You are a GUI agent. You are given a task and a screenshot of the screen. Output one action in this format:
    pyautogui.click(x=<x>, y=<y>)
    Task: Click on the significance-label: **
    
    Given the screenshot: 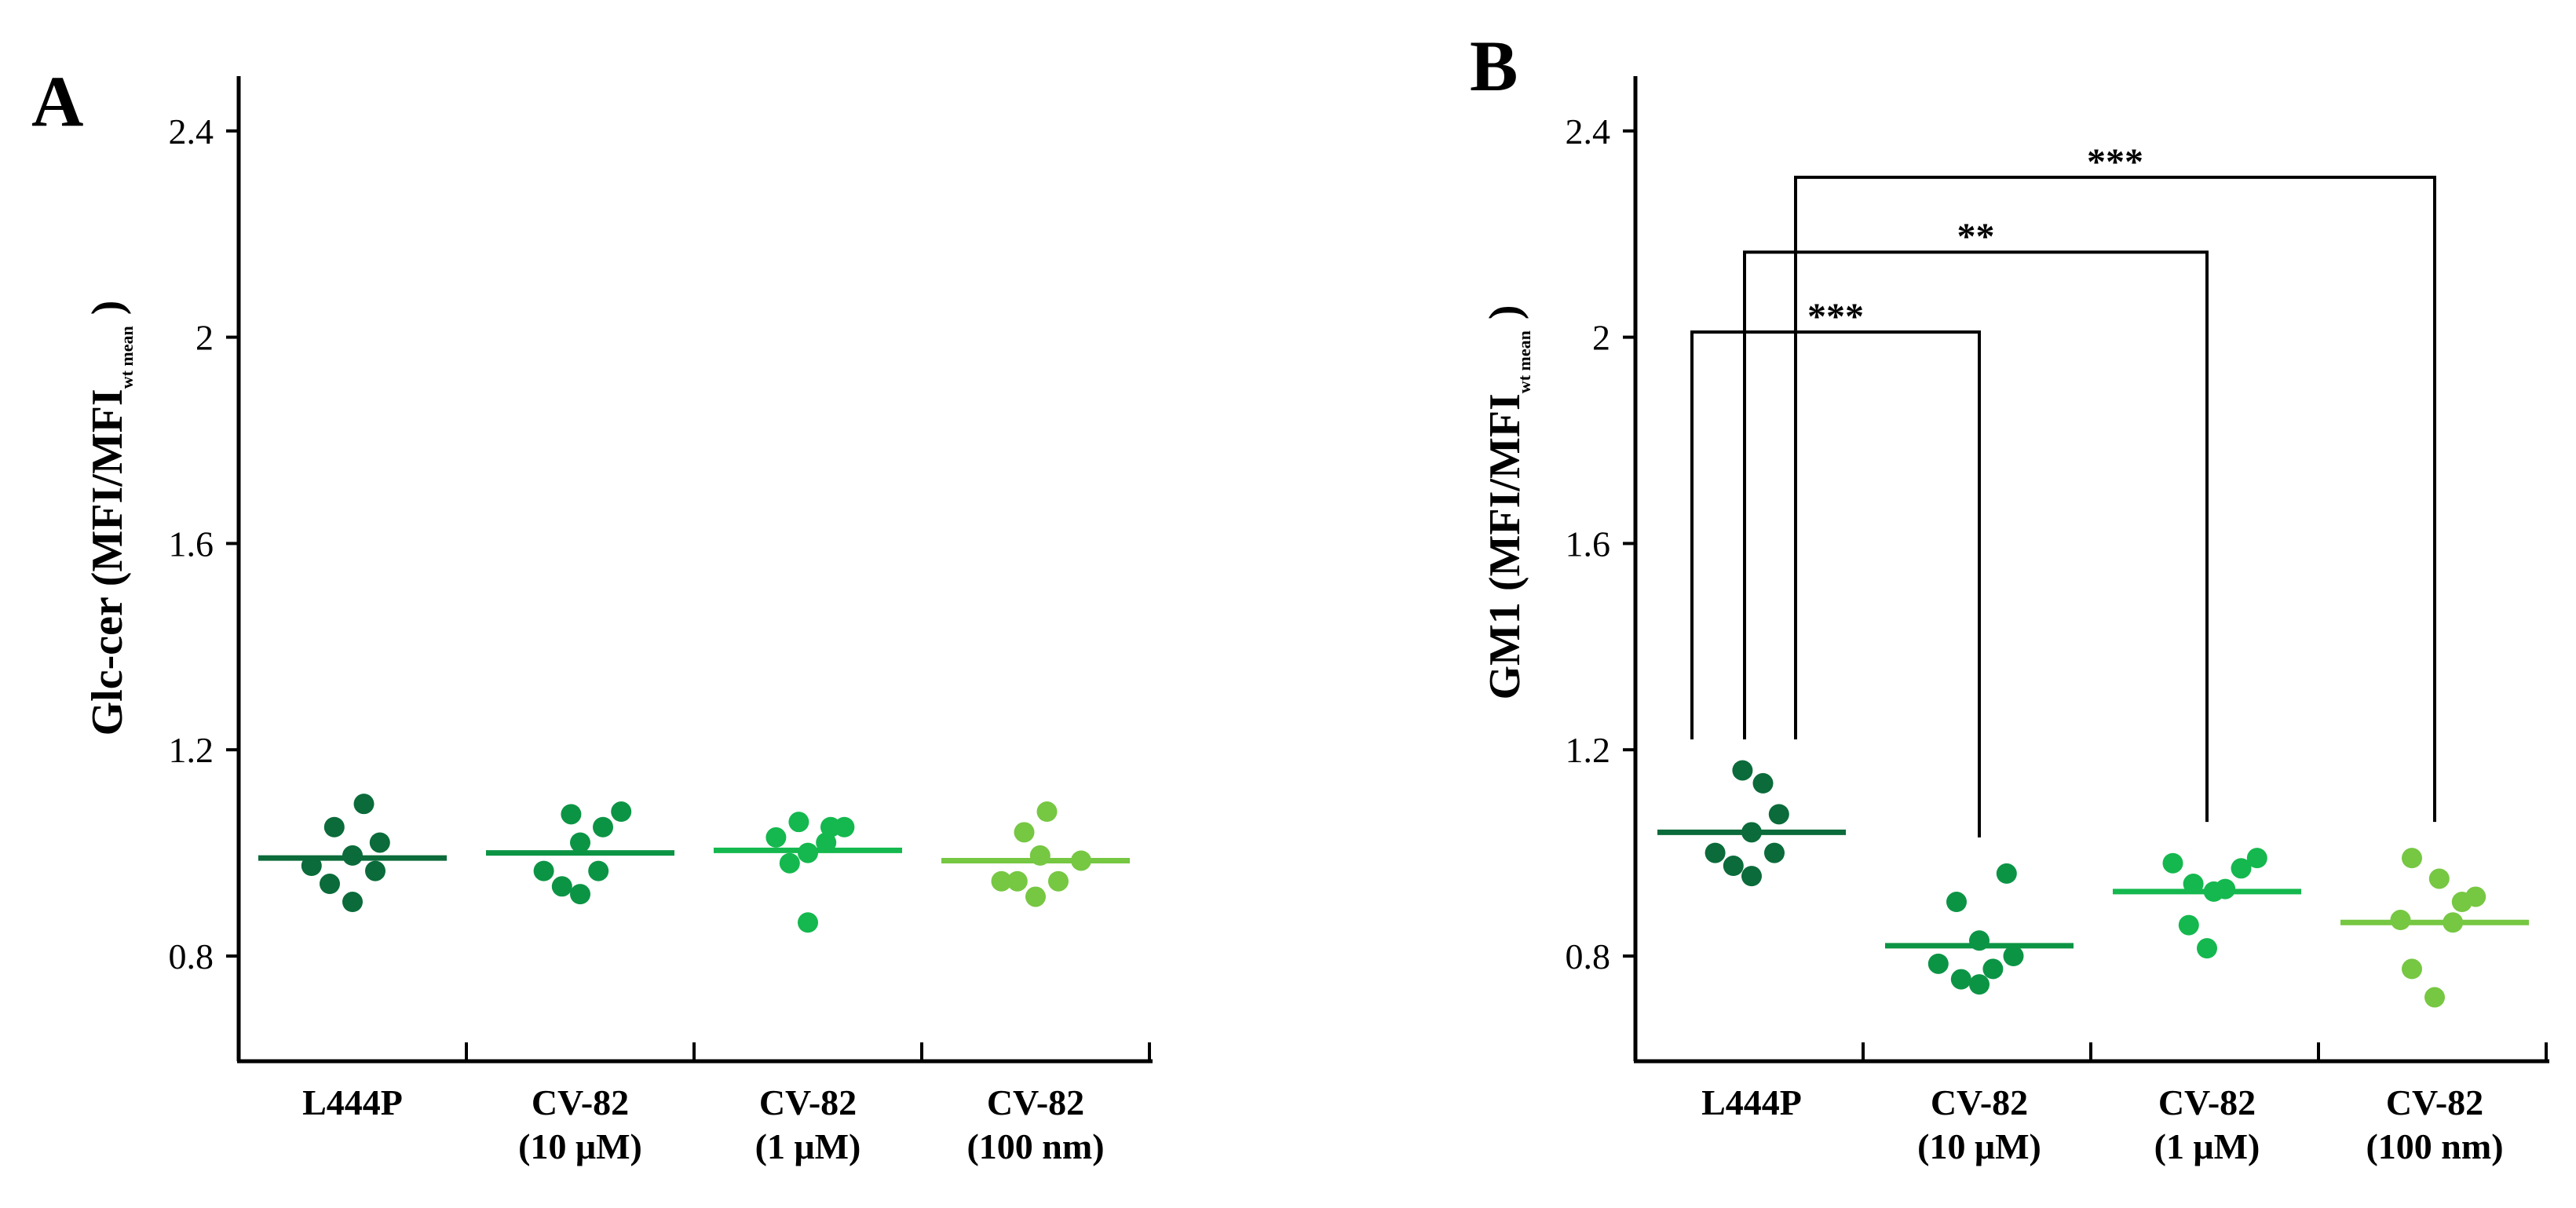 What is the action you would take?
    pyautogui.click(x=1976, y=236)
    